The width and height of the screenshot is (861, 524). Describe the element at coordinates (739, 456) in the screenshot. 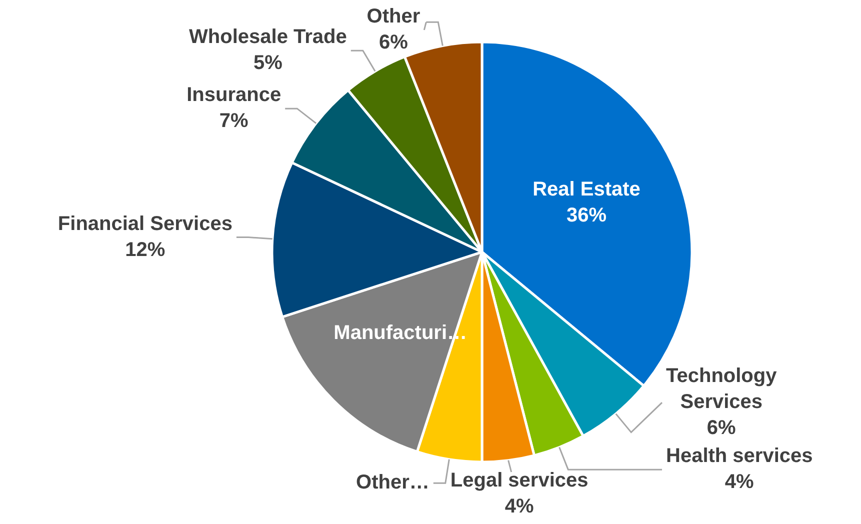

I see `slice-label: Health services` at that location.